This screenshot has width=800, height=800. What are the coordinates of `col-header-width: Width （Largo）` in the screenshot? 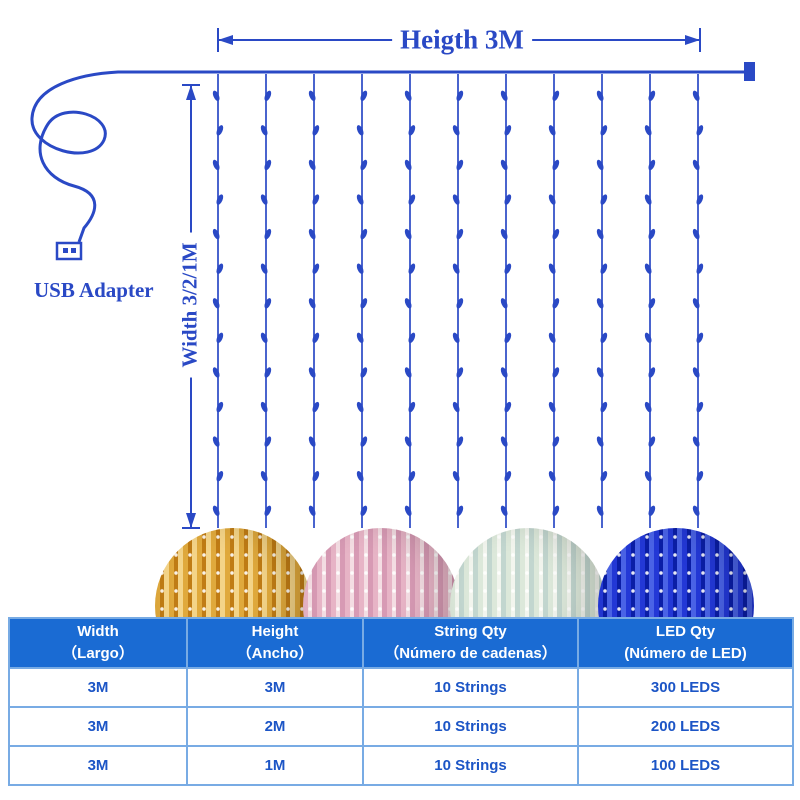 It's located at (98, 643).